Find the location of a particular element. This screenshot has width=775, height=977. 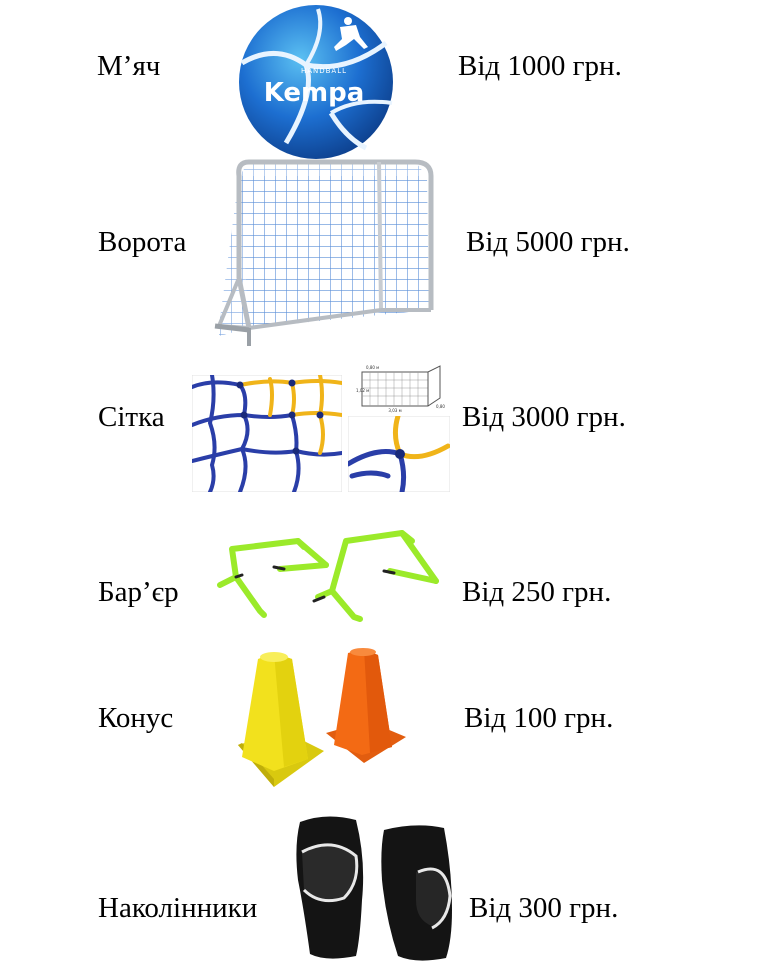

goal-icon is located at coordinates (323, 253).